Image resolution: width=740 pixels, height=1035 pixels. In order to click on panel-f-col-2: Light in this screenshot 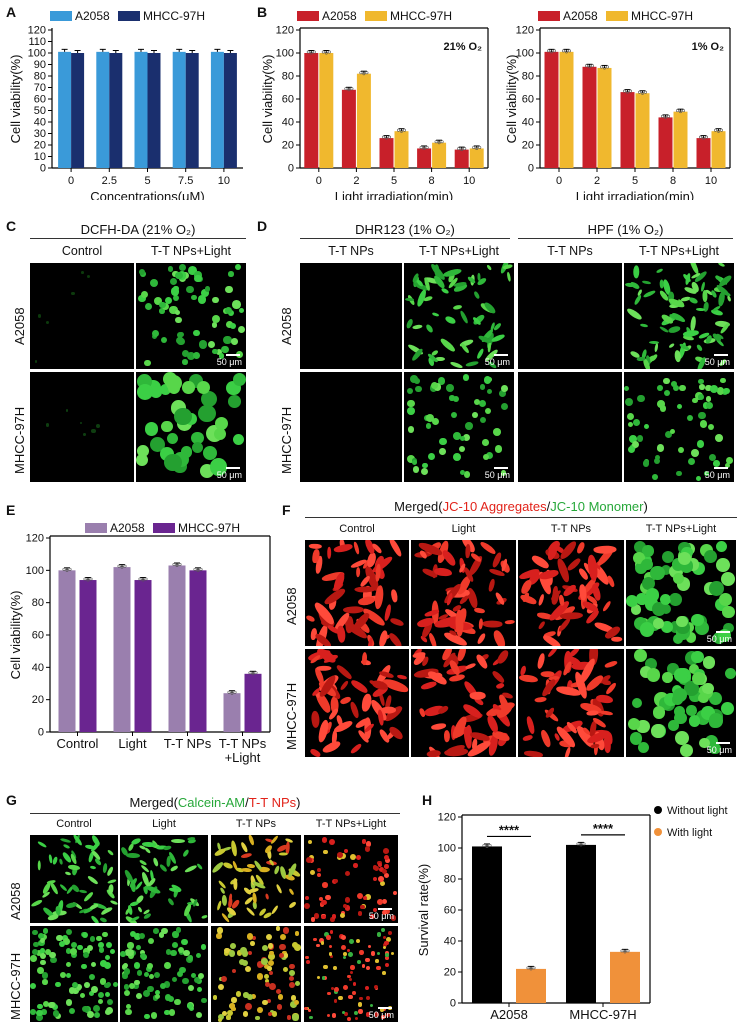, I will do `click(463, 529)`.